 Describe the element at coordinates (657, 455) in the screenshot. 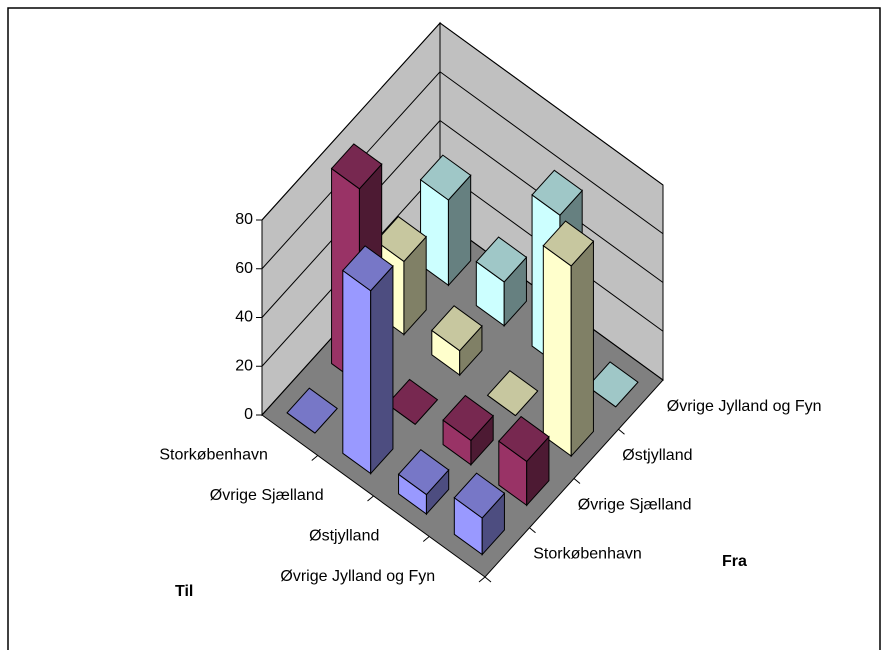

I see `series-label: Østjylland` at that location.